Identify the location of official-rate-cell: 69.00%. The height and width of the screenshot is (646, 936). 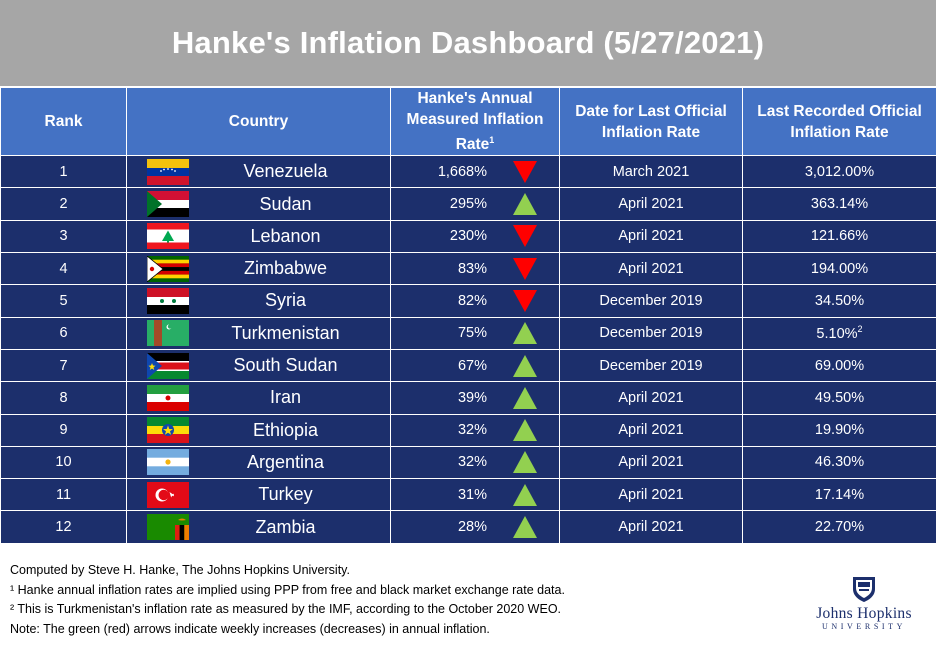
(839, 365).